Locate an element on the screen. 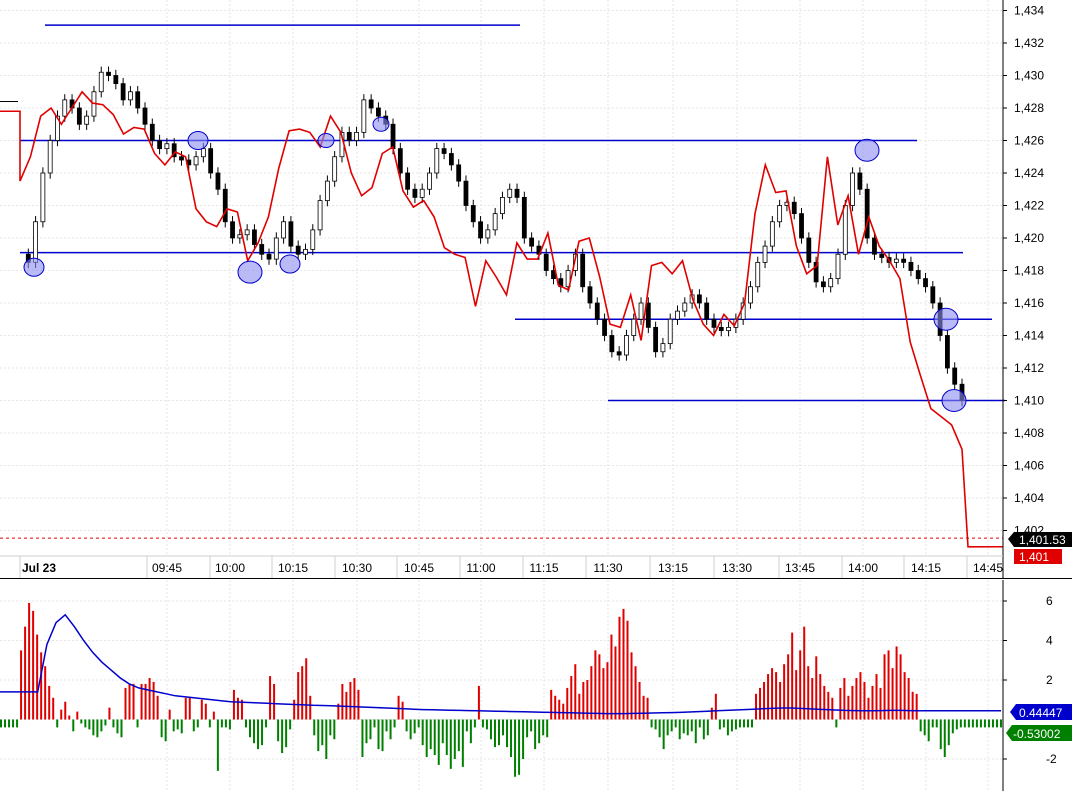 The height and width of the screenshot is (791, 1072). last-price-tag: 1,401.53 is located at coordinates (1040, 539).